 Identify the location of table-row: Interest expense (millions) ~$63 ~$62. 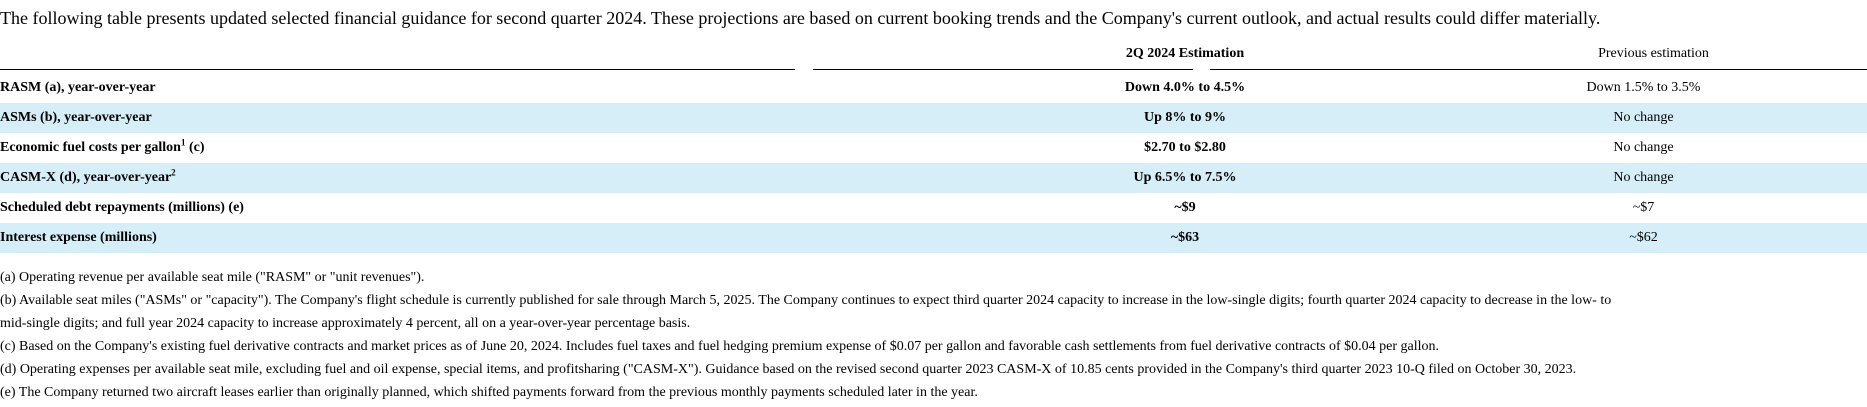
(933, 238).